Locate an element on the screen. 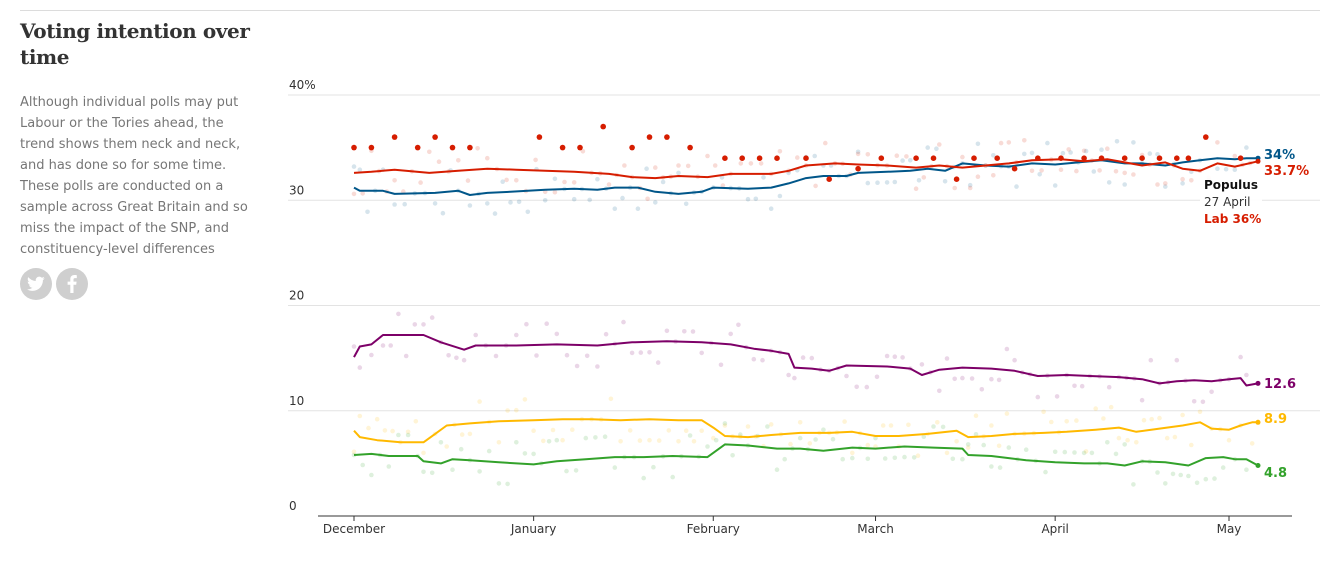  green-trend-line is located at coordinates (806, 455).